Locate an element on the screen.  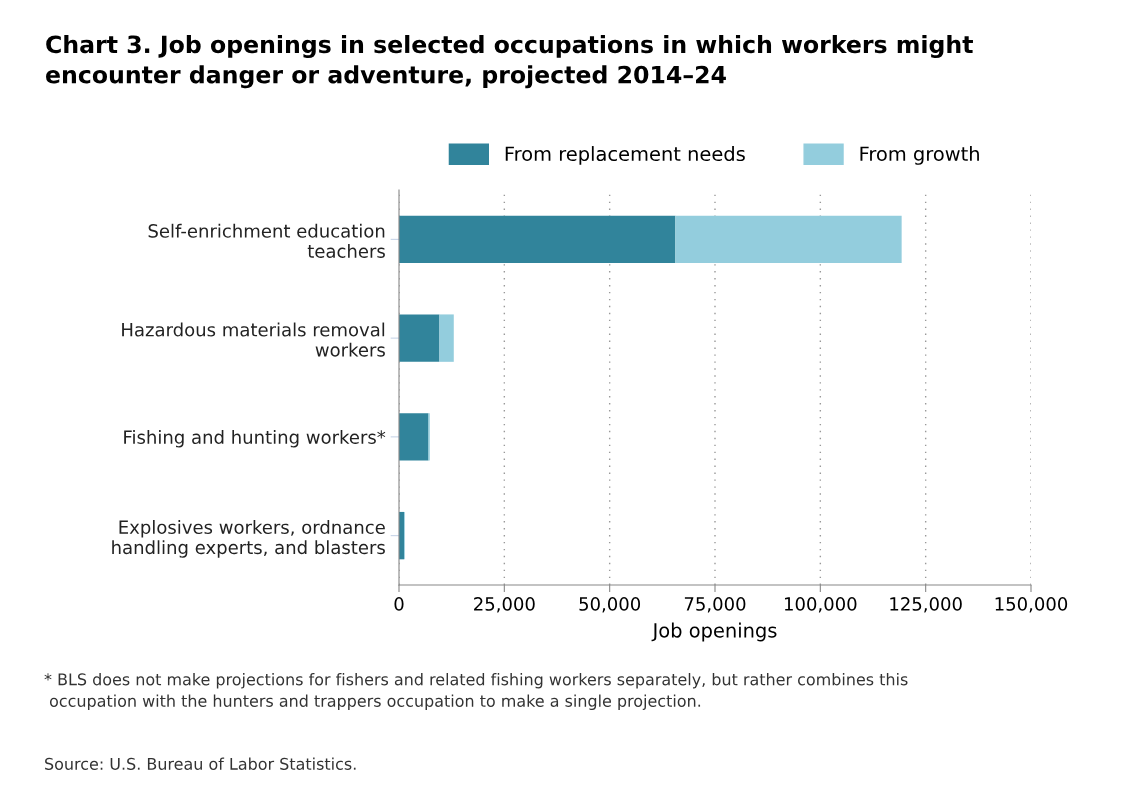
chart-title: Chart 3. Job openings in selected occupations in which workers might encounter danger or adventure, projected 2014–24 is located at coordinates (509, 62).